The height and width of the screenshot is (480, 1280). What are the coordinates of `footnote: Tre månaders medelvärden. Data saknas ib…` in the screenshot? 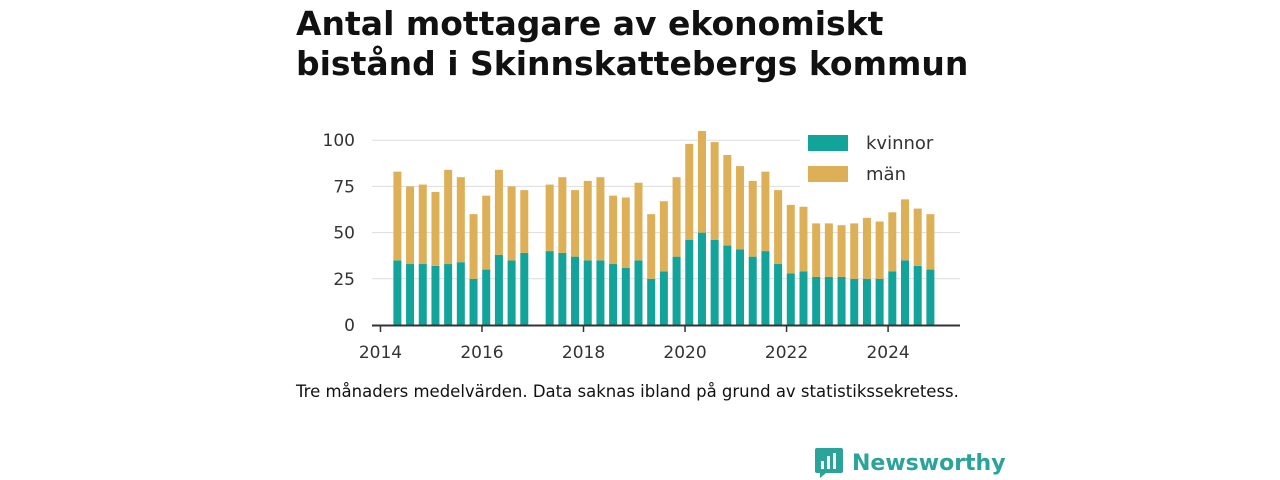 It's located at (627, 391).